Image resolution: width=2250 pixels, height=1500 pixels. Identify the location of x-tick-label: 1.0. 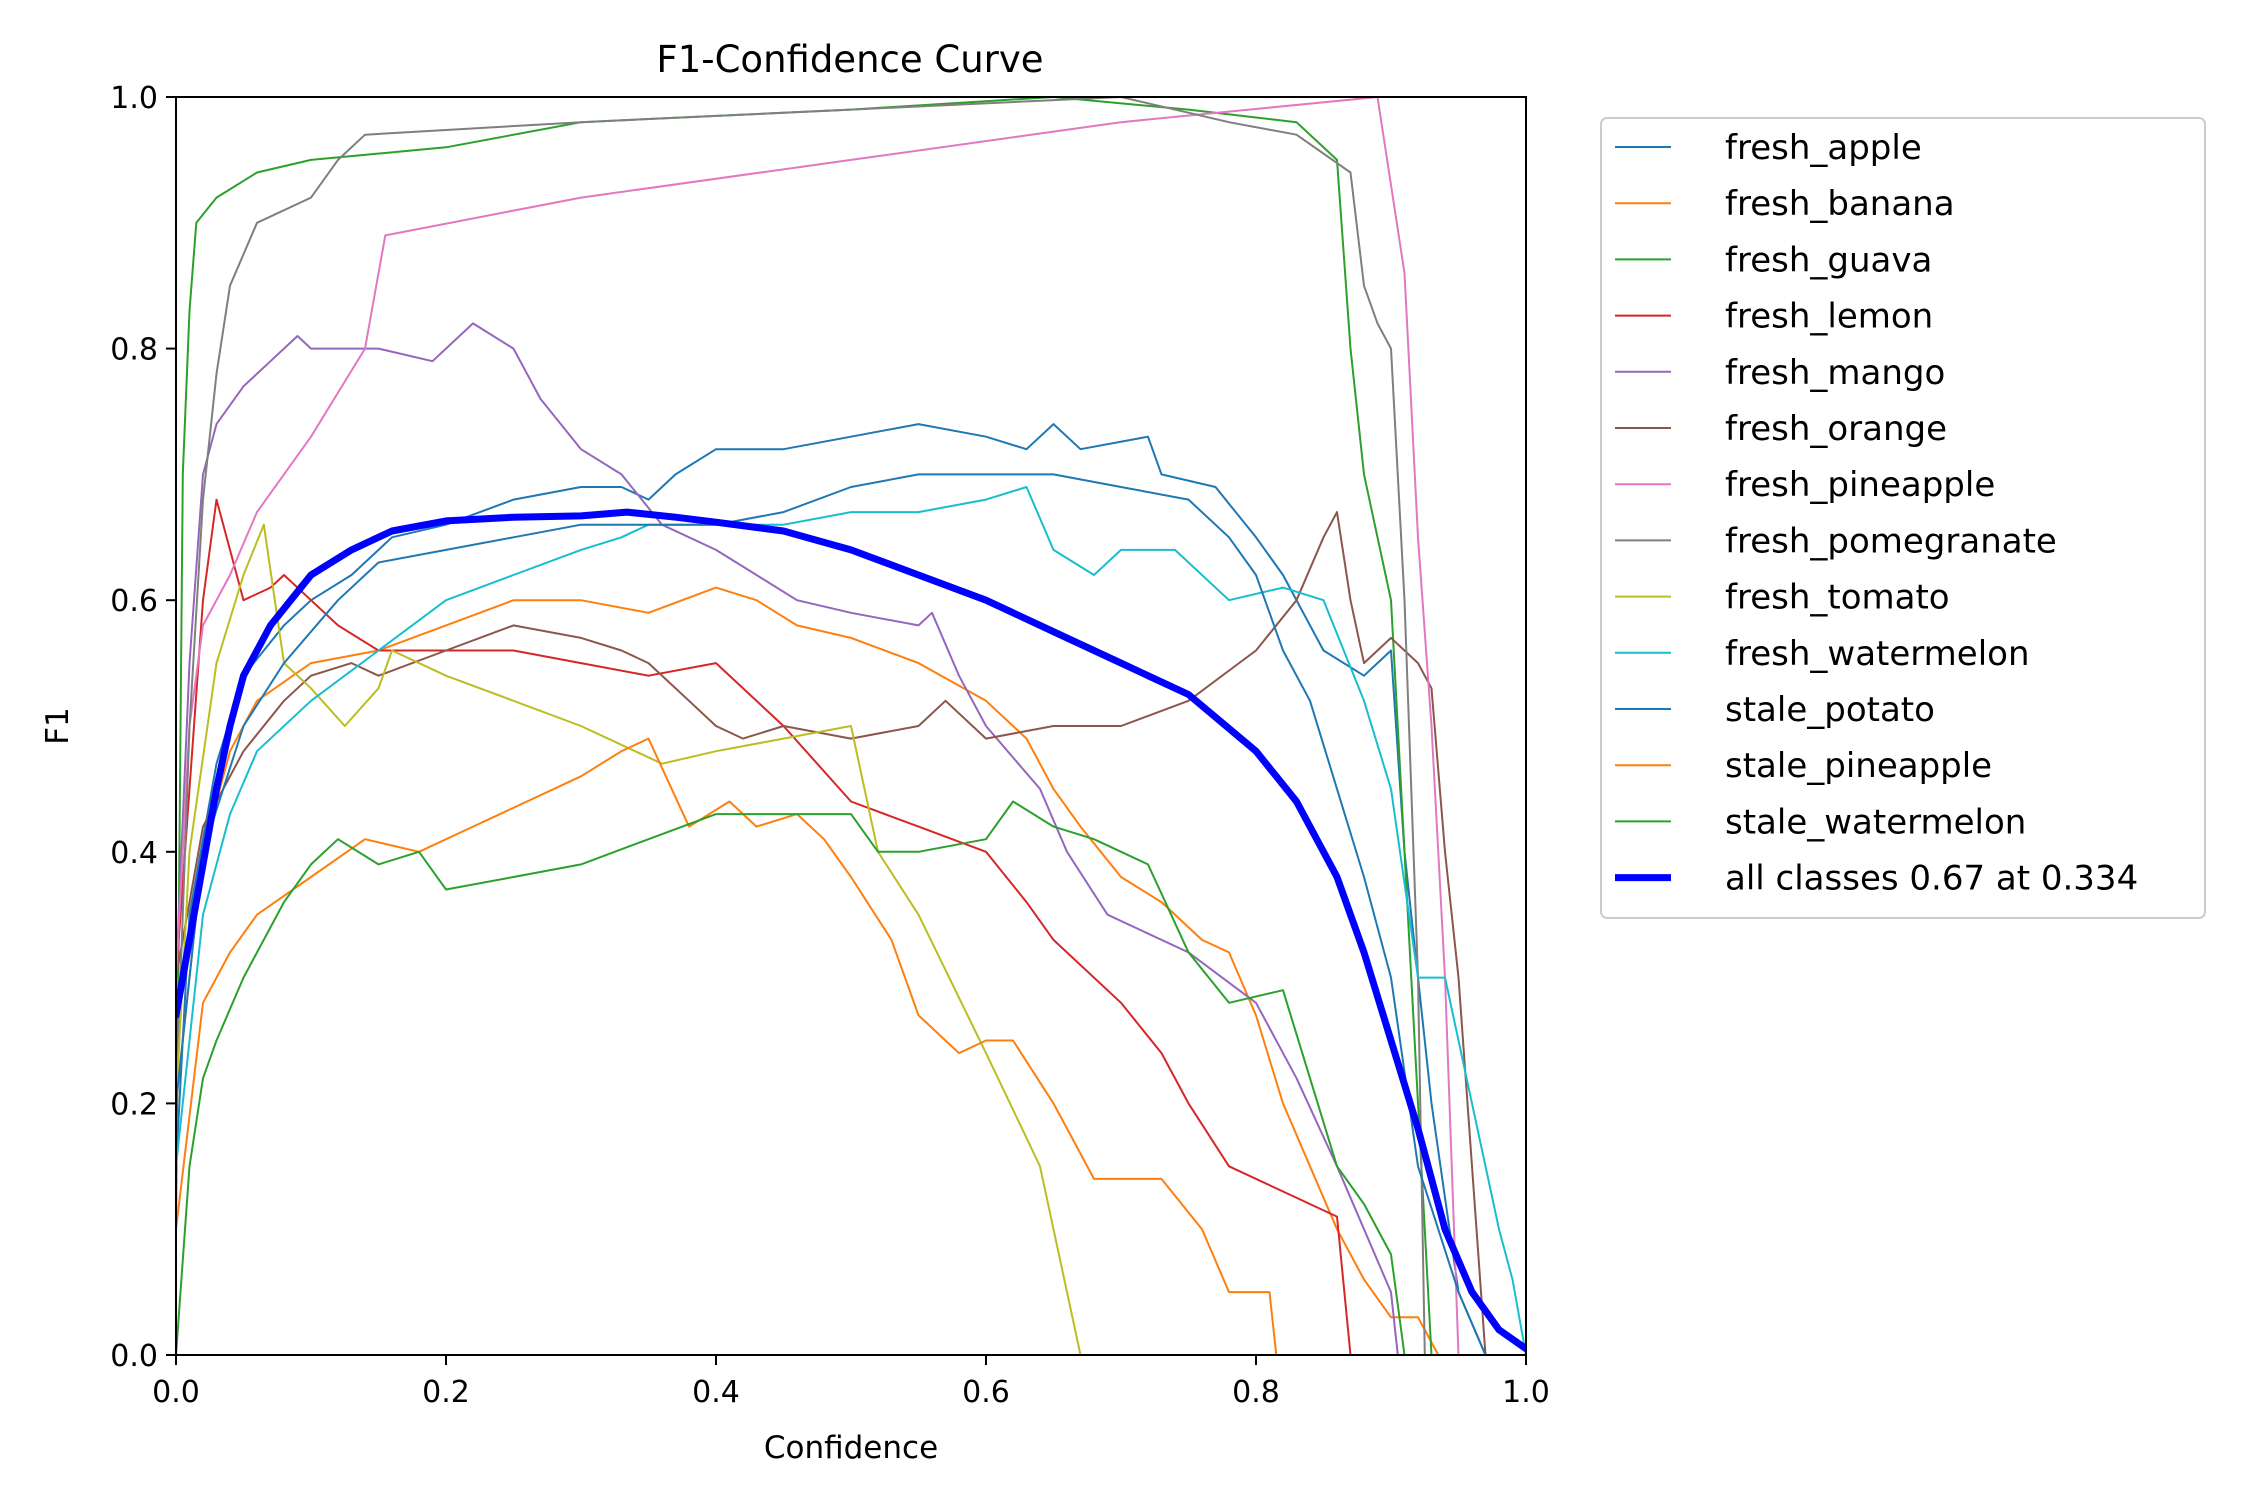
(1526, 1392).